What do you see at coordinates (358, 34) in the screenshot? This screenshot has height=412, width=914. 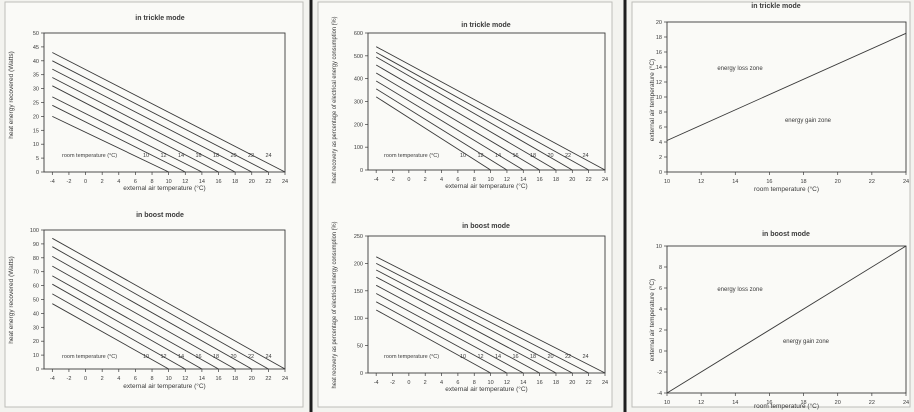 I see `y-tick-label: 600` at bounding box center [358, 34].